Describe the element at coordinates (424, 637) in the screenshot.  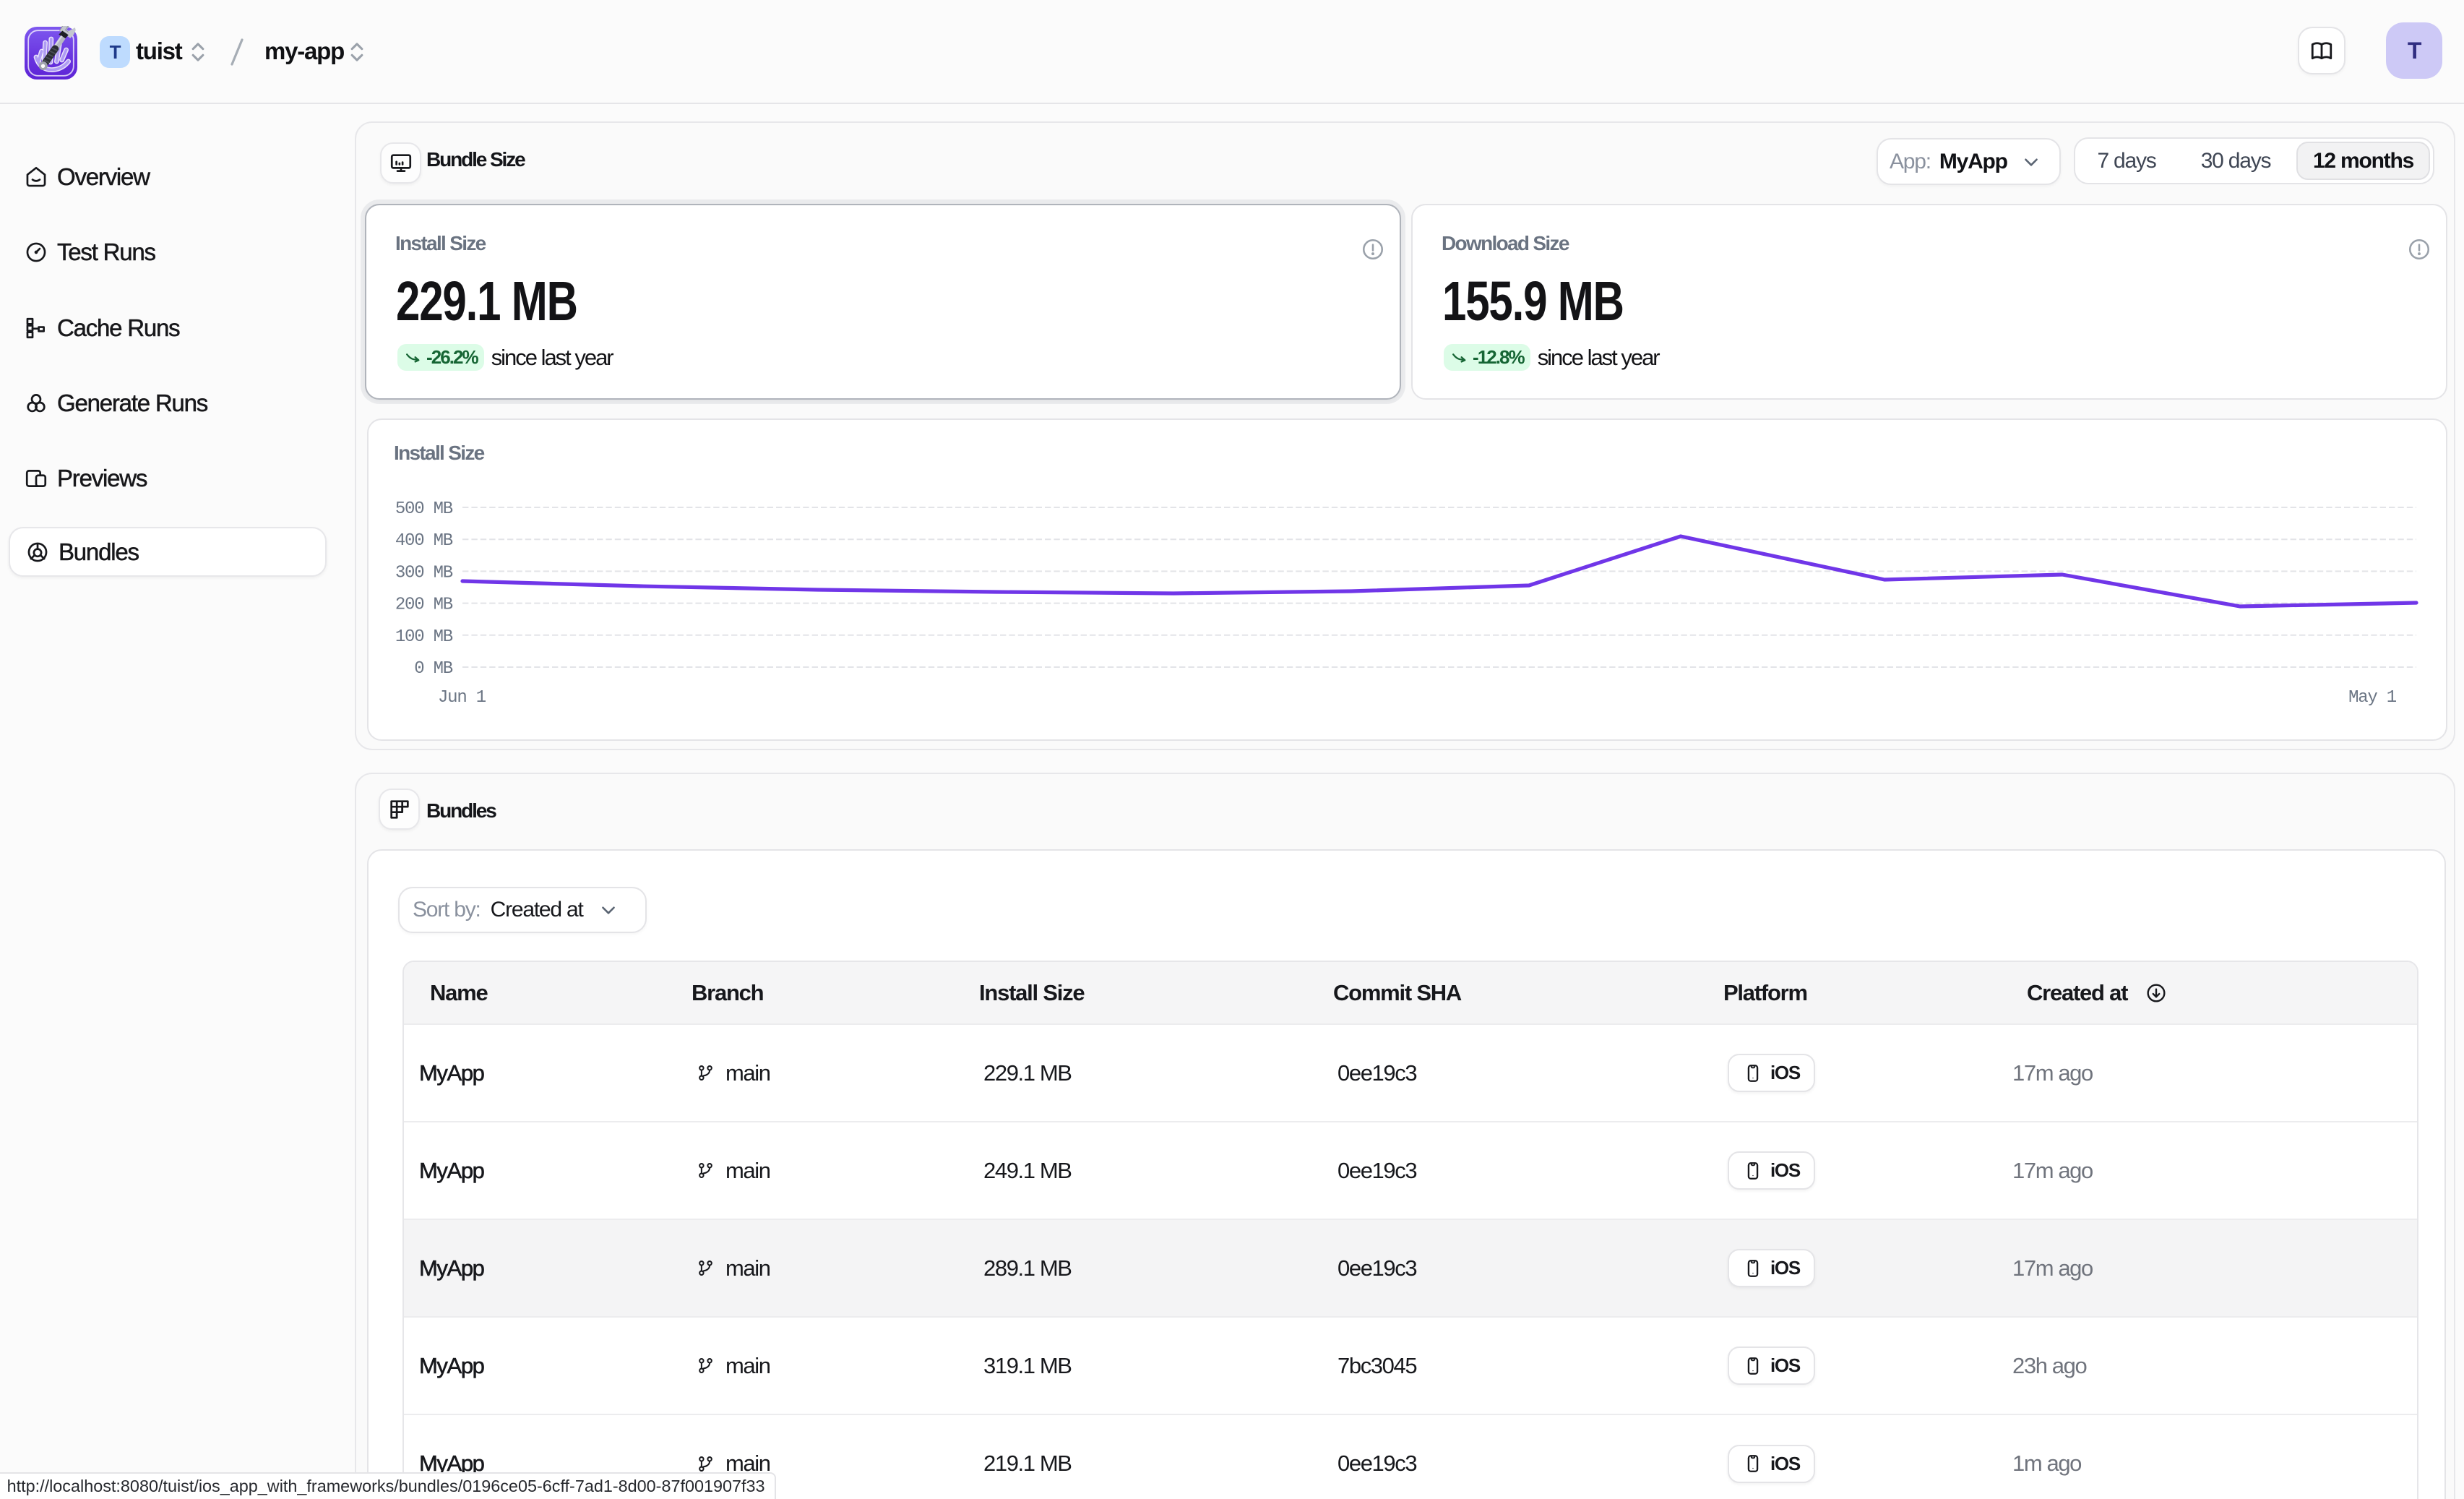
I see `svg-text: 100 MB` at that location.